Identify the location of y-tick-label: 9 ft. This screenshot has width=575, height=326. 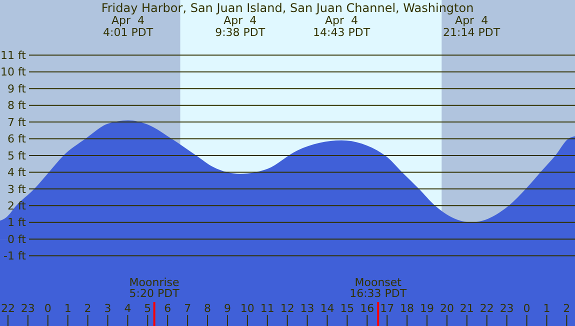
(17, 89).